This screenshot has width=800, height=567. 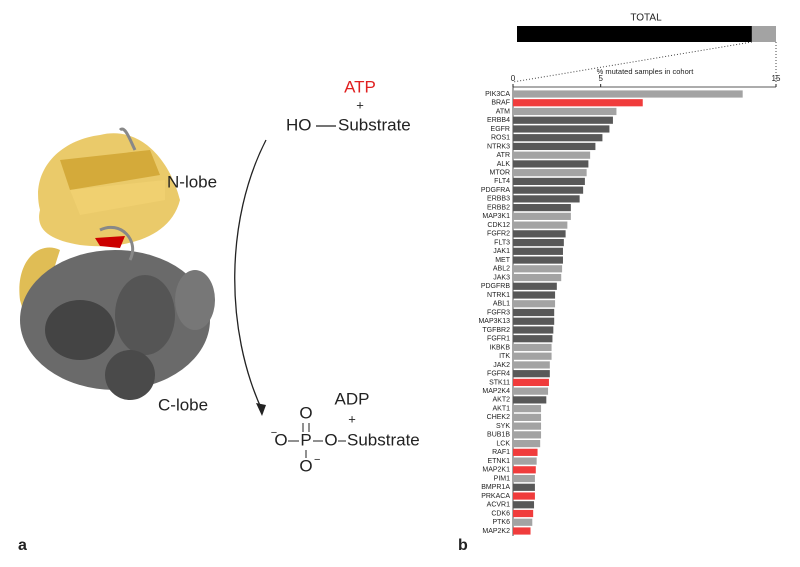 I want to click on category-label: ROS1, so click(x=500, y=138).